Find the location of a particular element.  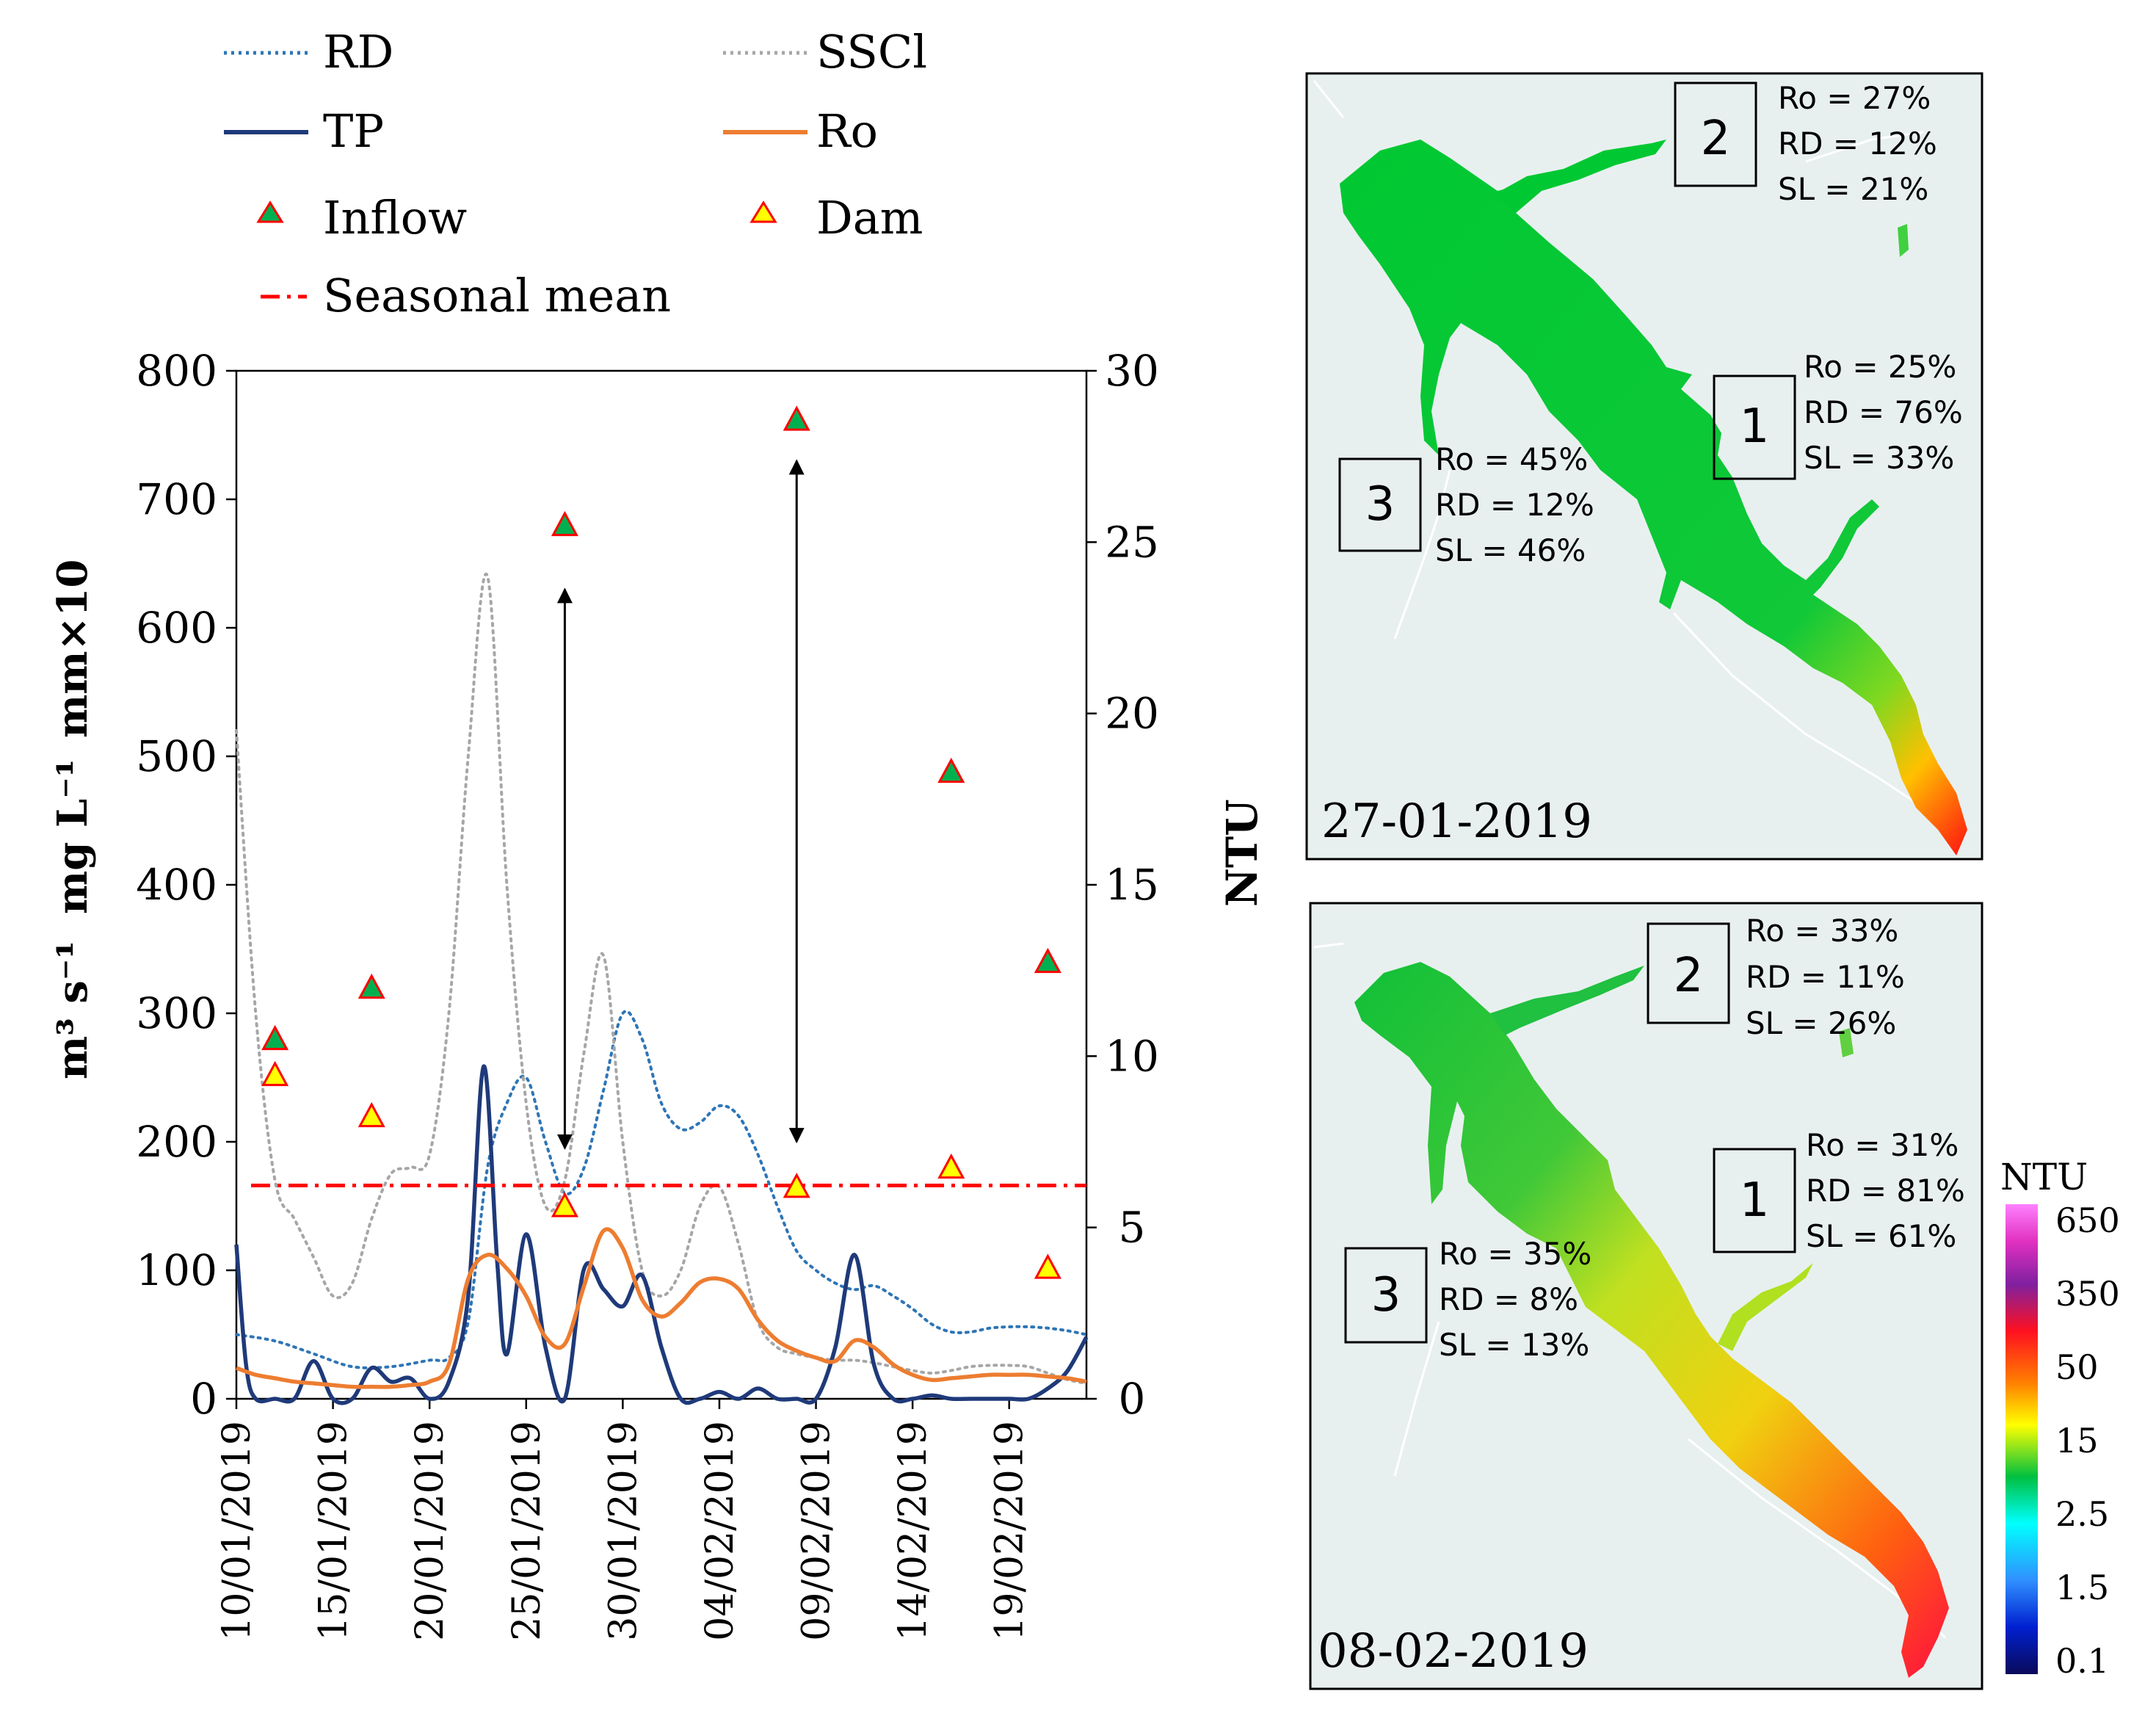

map2-reservoir is located at coordinates (1651, 1320).